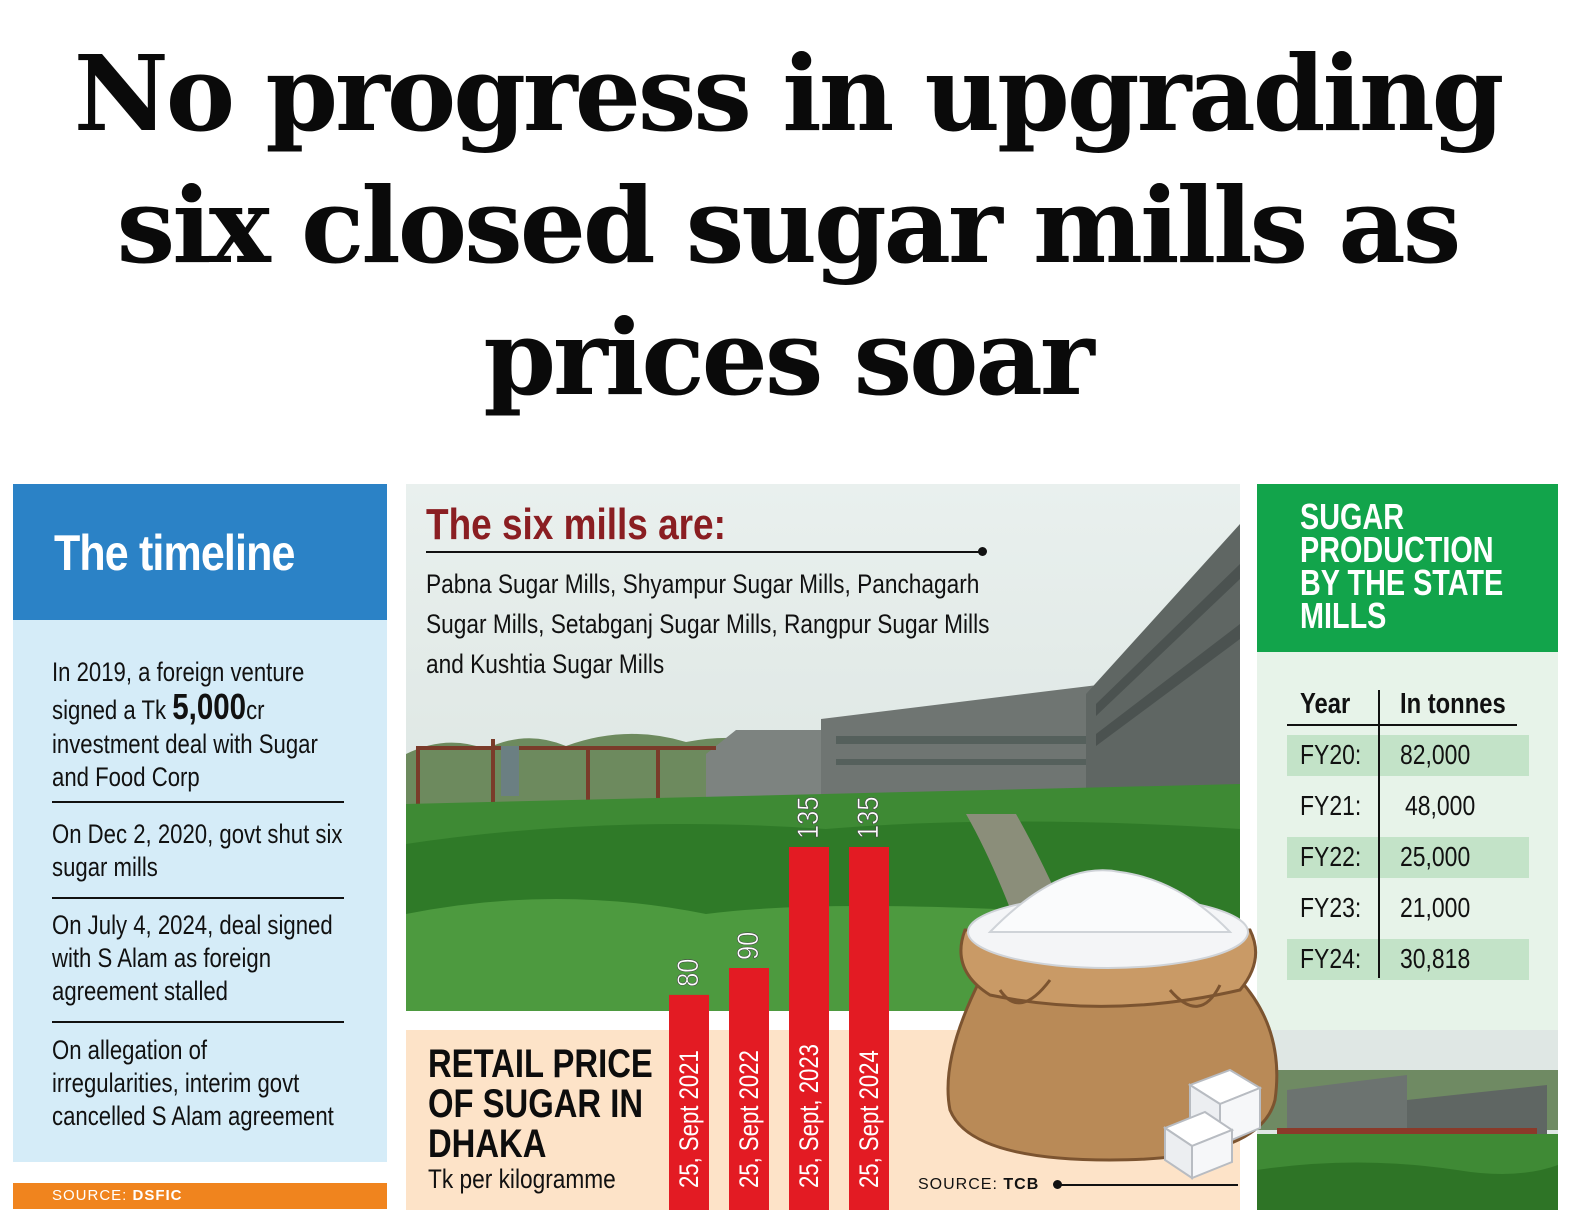 The image size is (1575, 1228). I want to click on production-title-line: SUGAR, so click(1352, 516).